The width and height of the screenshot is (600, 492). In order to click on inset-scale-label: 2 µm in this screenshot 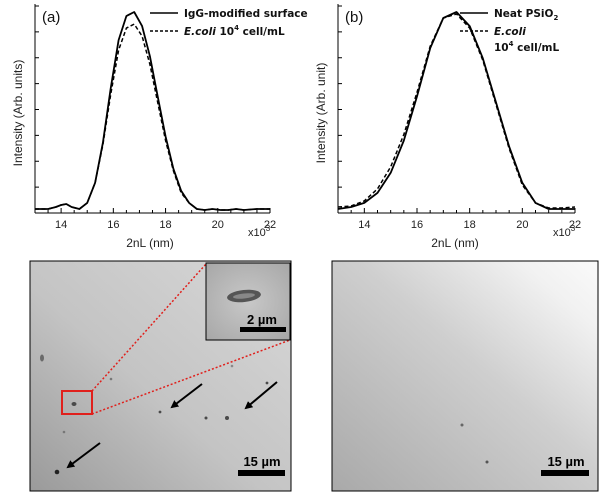, I will do `click(262, 319)`.